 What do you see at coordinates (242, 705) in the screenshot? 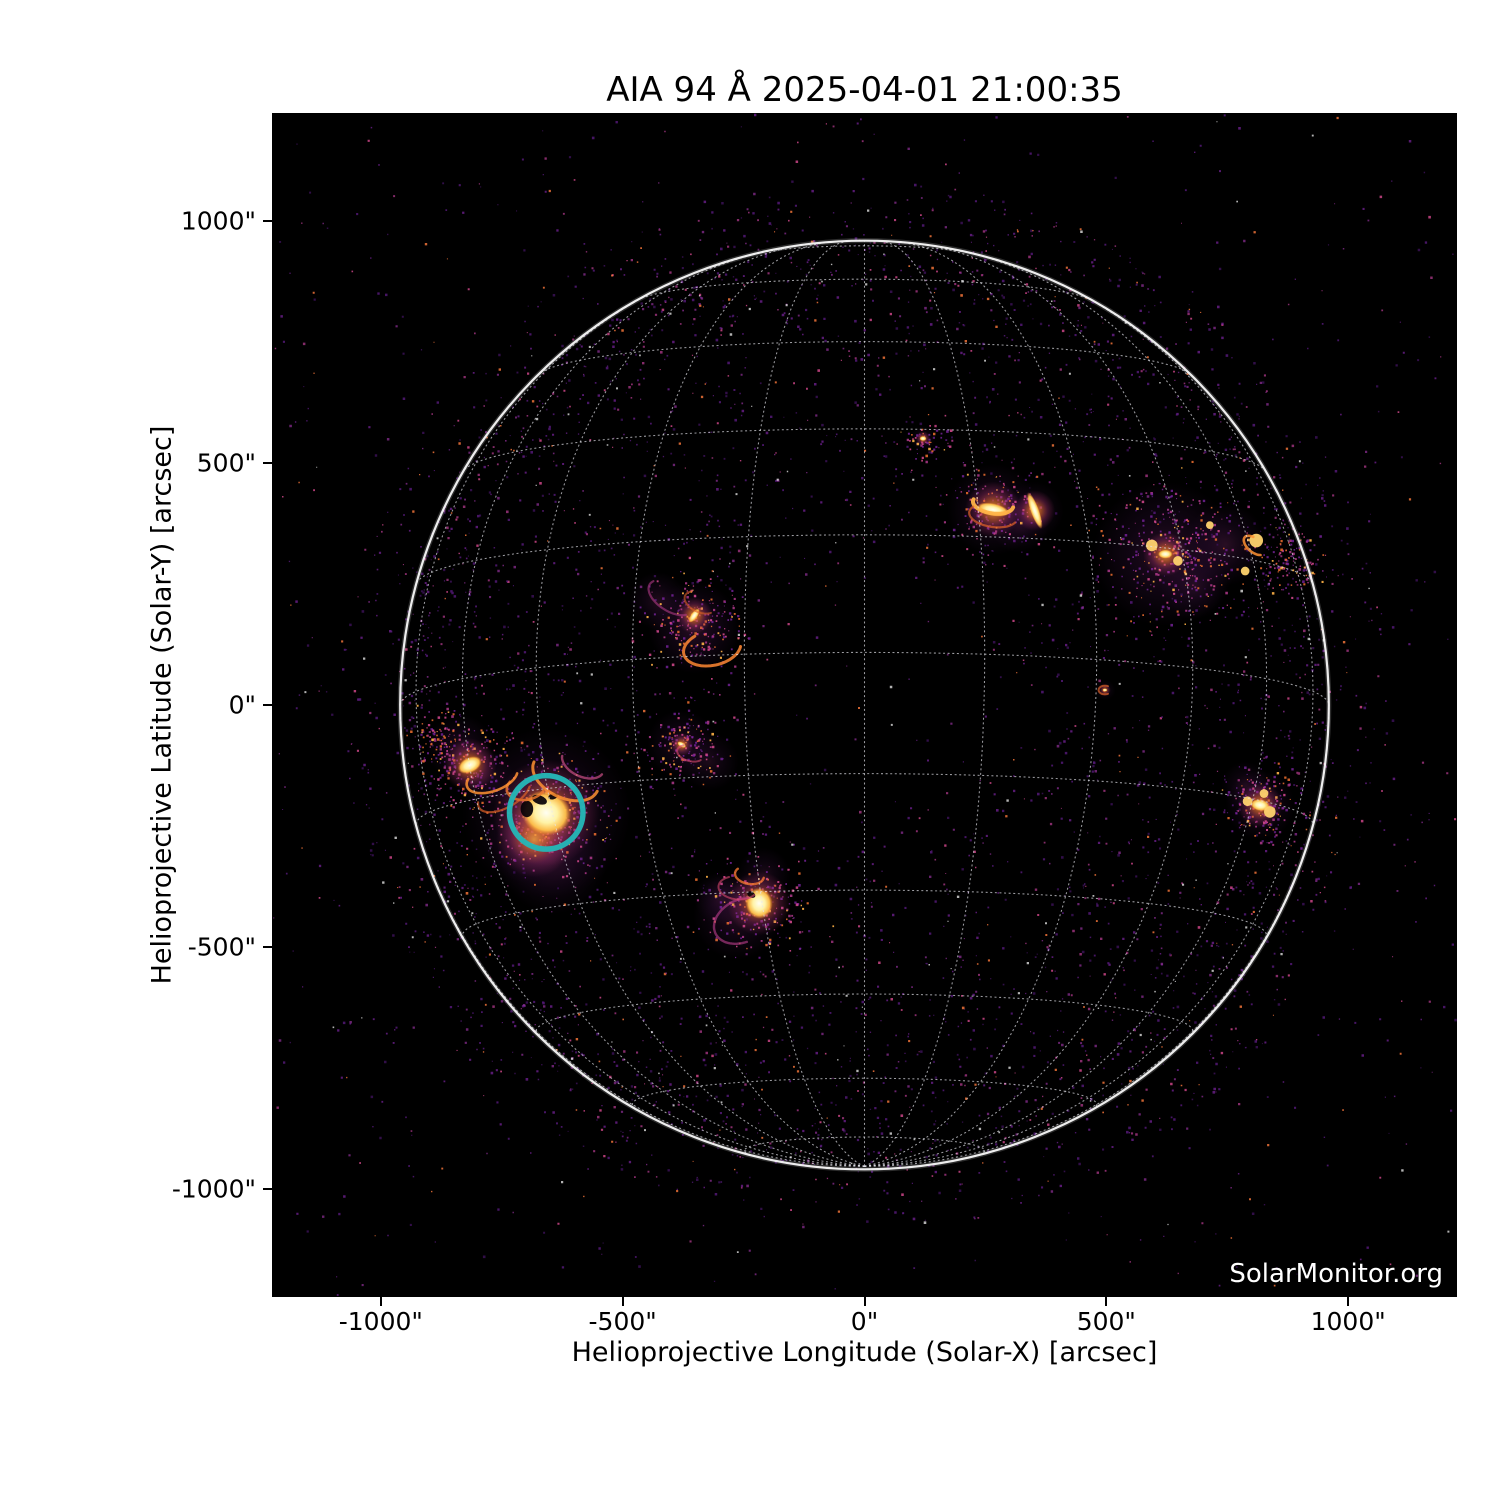
I see `y-tick-label: 0"` at bounding box center [242, 705].